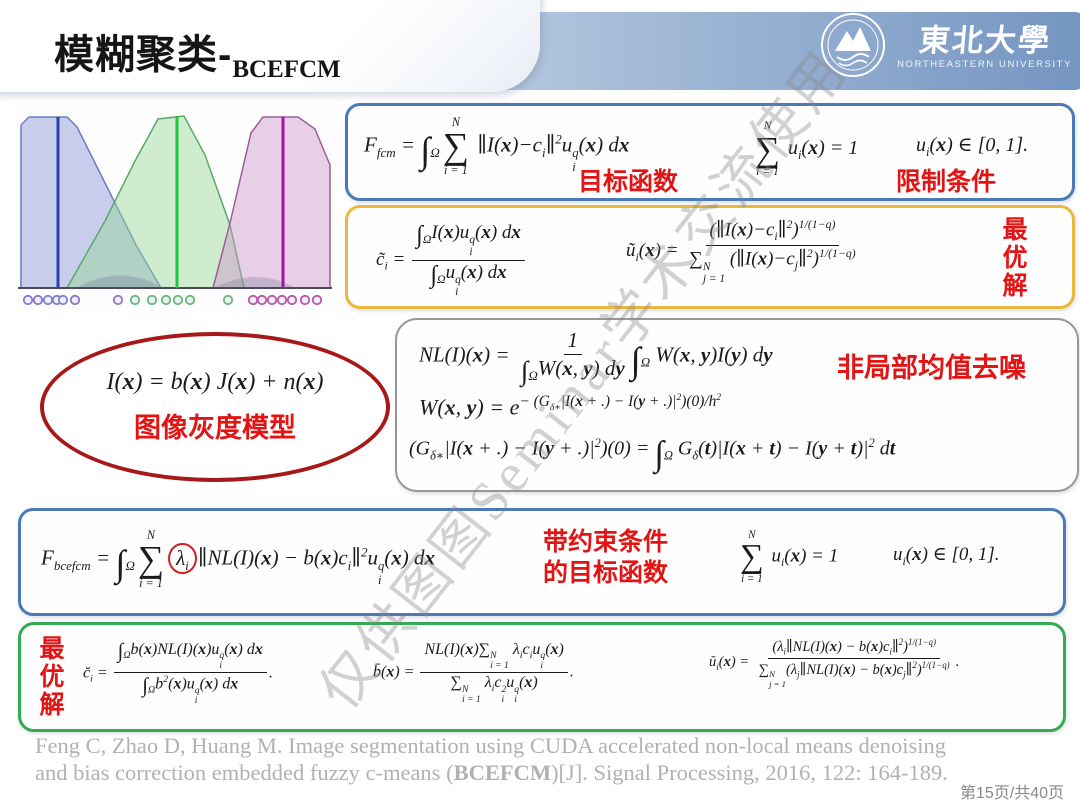 The height and width of the screenshot is (810, 1080). Describe the element at coordinates (606, 558) in the screenshot. I see `constrained-objective-label: 带约束条件 的目标函数` at that location.